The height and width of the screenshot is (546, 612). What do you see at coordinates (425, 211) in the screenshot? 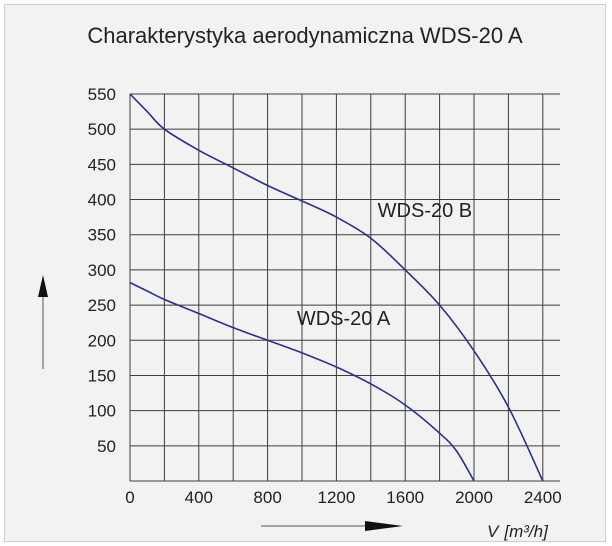
I see `series-label-wds-20-b: WDS-20 B` at bounding box center [425, 211].